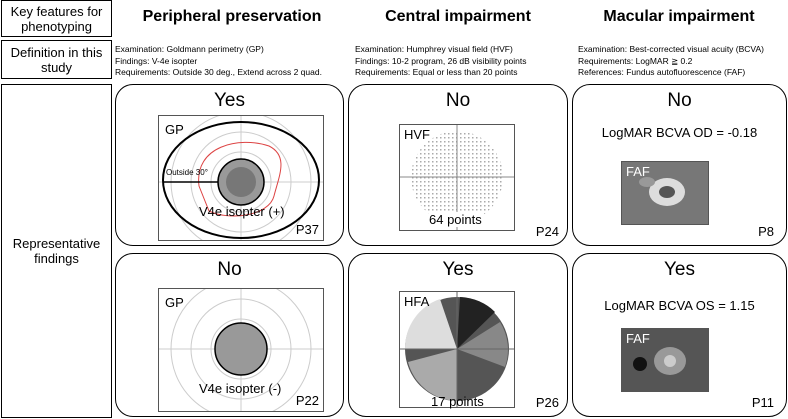 The height and width of the screenshot is (419, 788). I want to click on hfa-chart-image: HFA, so click(457, 349).